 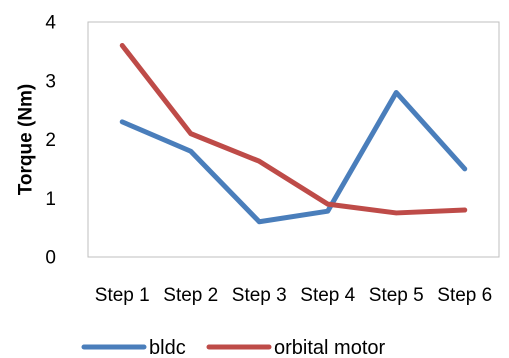 I want to click on x-tick-label-1: Step 2, so click(x=190, y=295).